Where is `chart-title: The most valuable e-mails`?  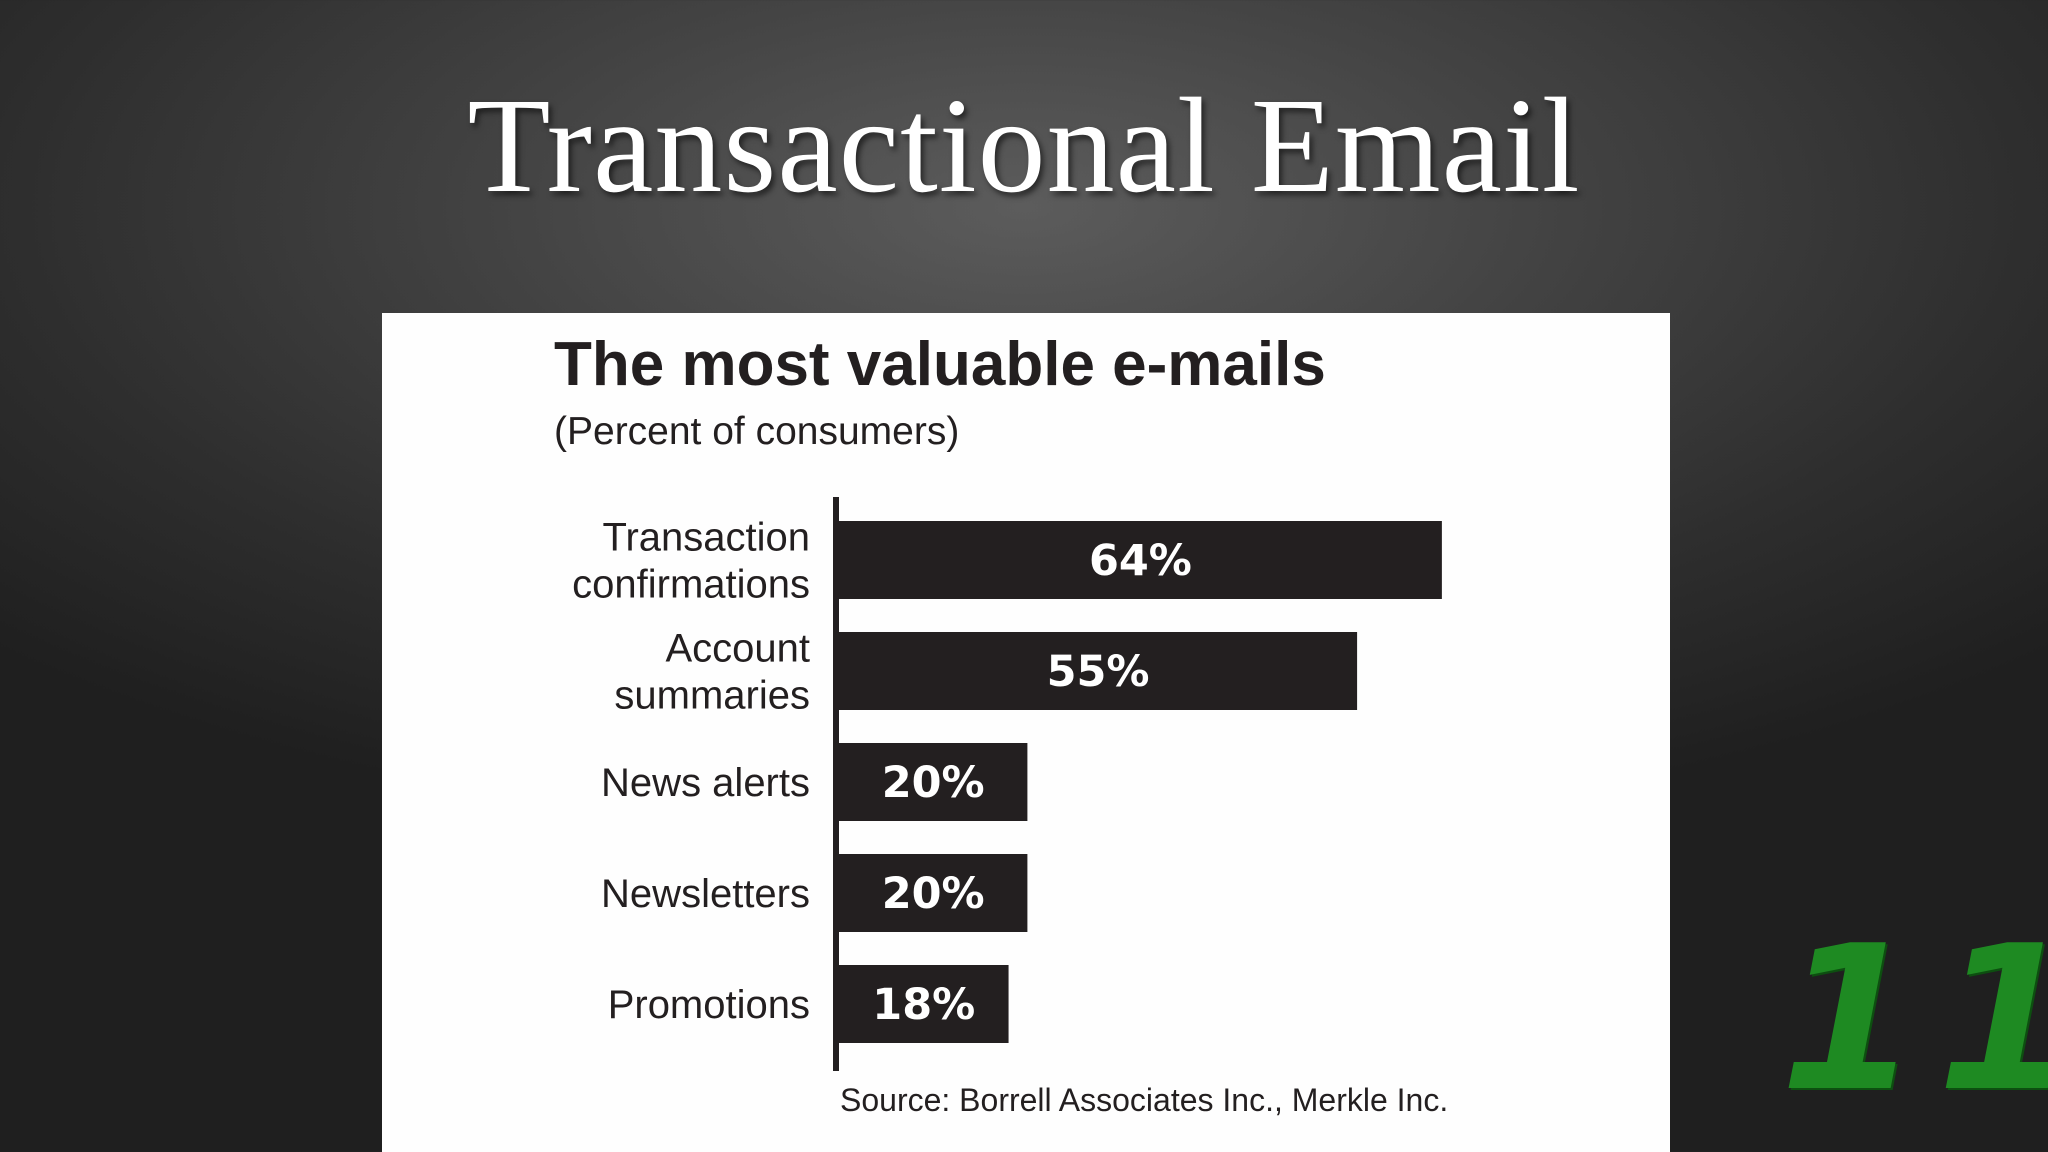 chart-title: The most valuable e-mails is located at coordinates (940, 364).